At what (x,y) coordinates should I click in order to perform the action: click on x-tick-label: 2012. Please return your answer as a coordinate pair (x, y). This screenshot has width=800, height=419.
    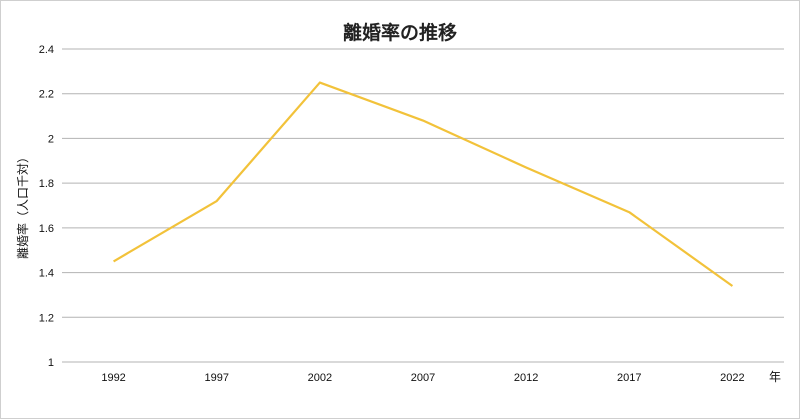
    Looking at the image, I should click on (526, 378).